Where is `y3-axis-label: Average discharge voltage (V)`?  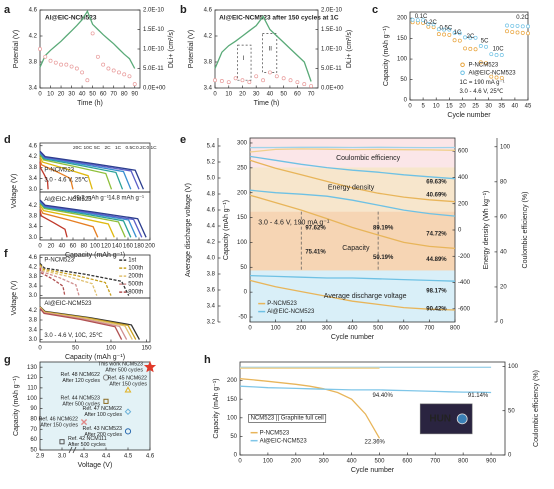 y3-axis-label: Average discharge voltage (V) is located at coordinates (188, 230).